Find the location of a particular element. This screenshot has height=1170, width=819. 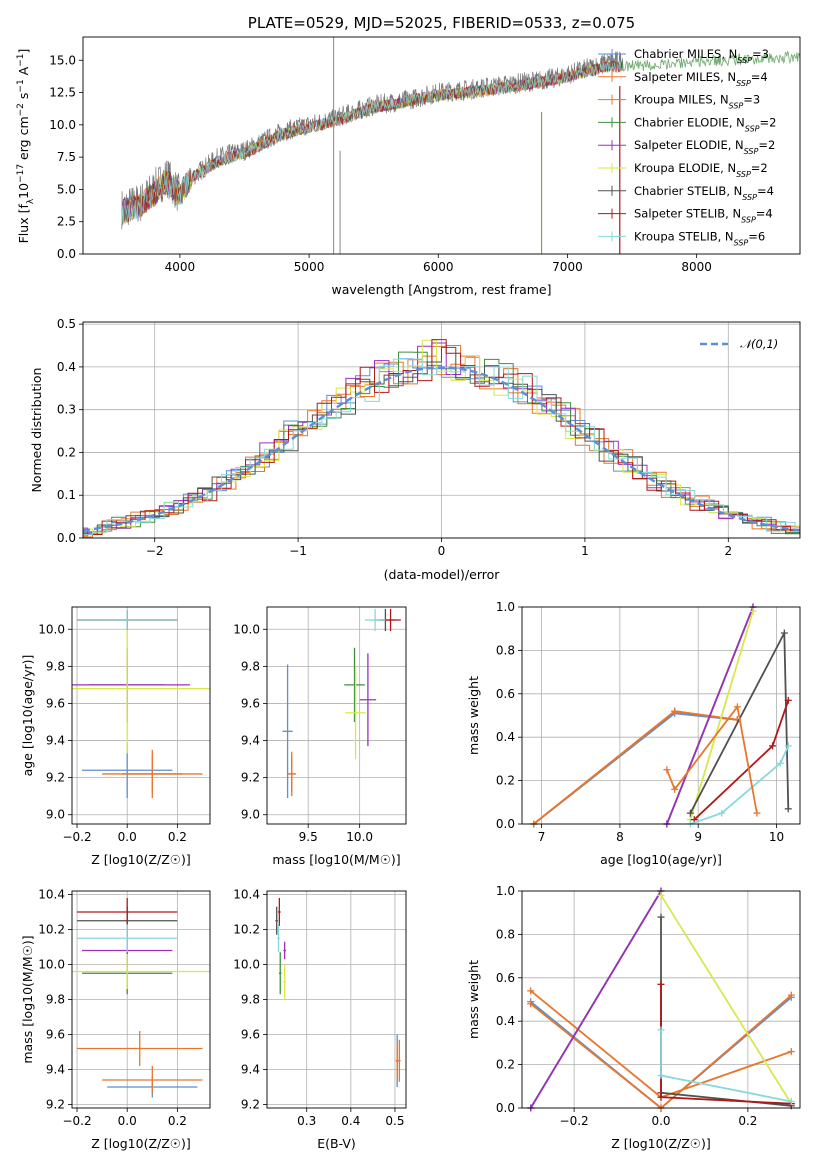

x-tick-label: 4000 is located at coordinates (180, 267).